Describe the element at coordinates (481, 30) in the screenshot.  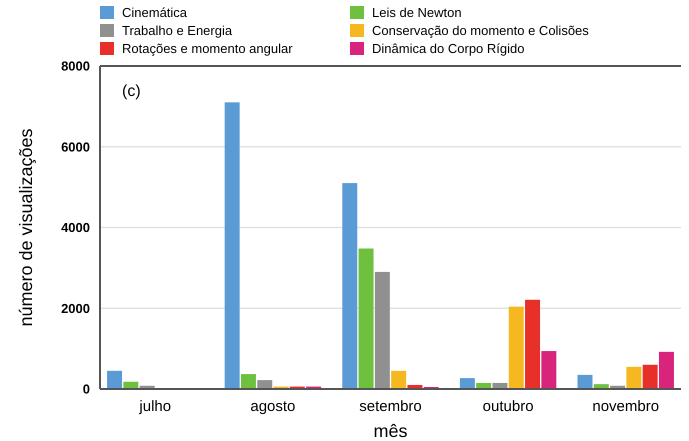
I see `legend-label: Conservação do momento e Colisões` at that location.